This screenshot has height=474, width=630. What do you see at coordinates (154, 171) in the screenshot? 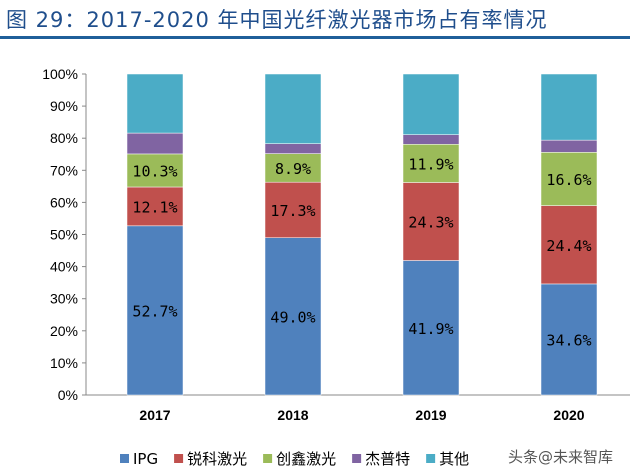
I see `data-label: 10.3%` at bounding box center [154, 171].